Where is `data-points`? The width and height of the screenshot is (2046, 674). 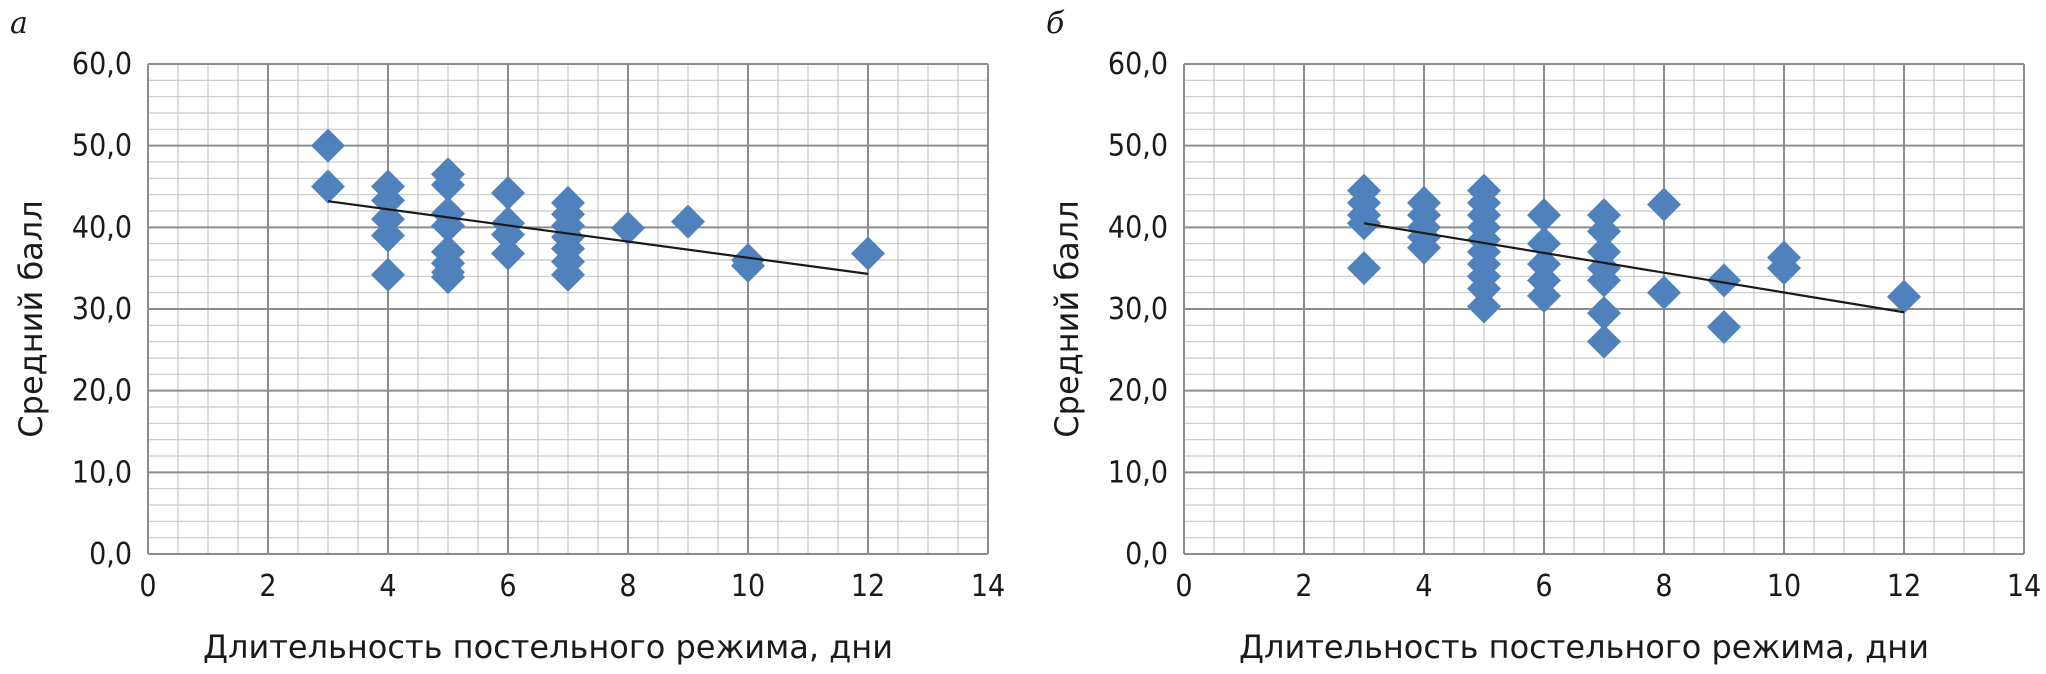
data-points is located at coordinates (1634, 266).